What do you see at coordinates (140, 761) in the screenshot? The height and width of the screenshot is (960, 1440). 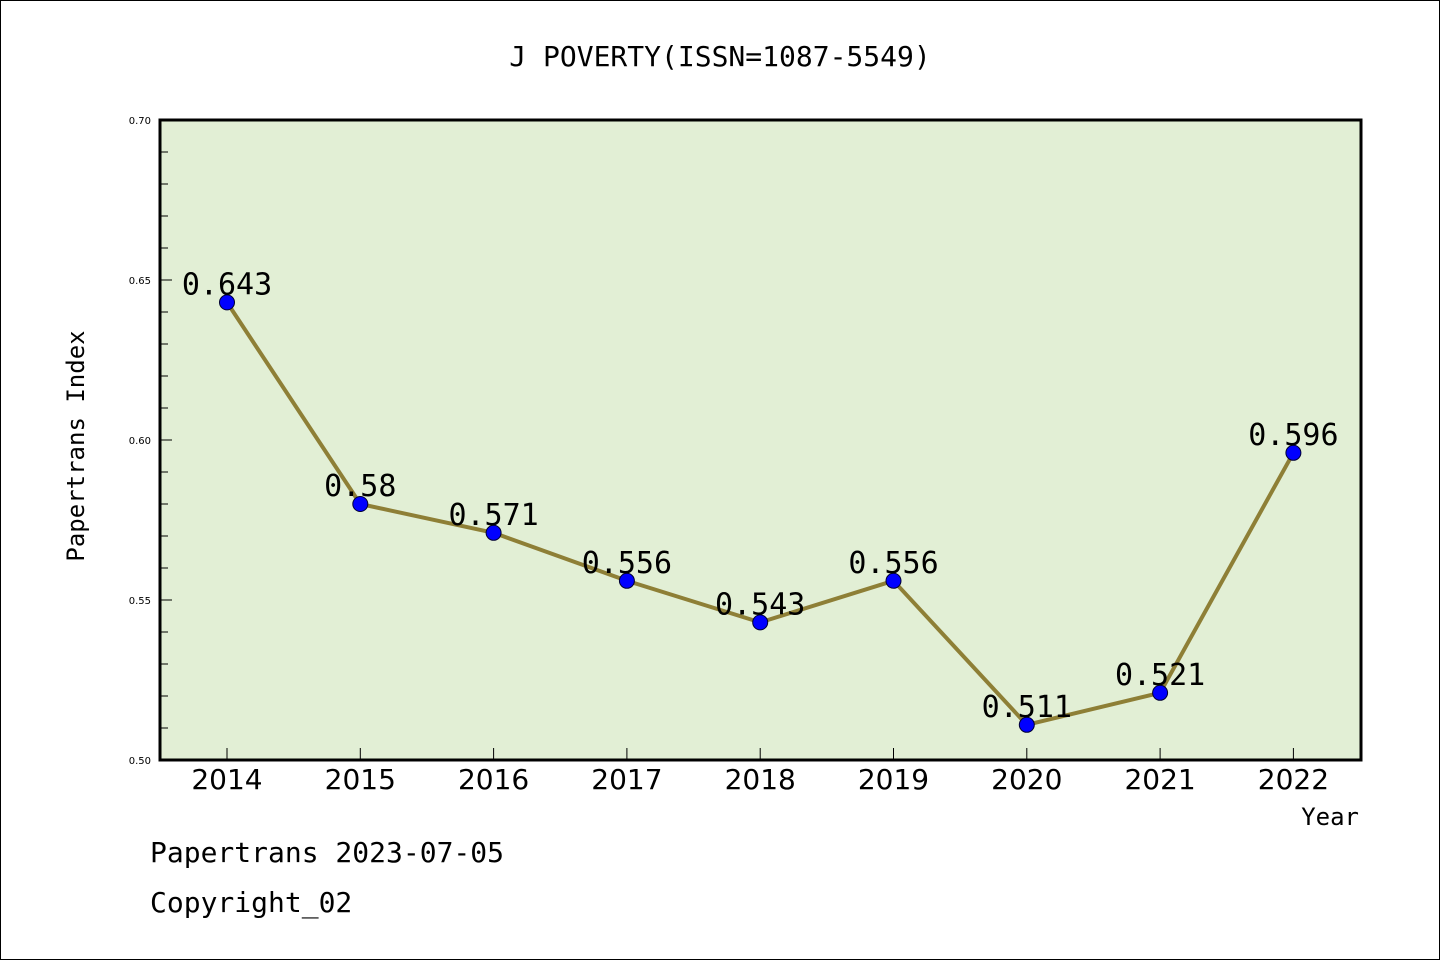 I see `y-tick-label: 0.50` at bounding box center [140, 761].